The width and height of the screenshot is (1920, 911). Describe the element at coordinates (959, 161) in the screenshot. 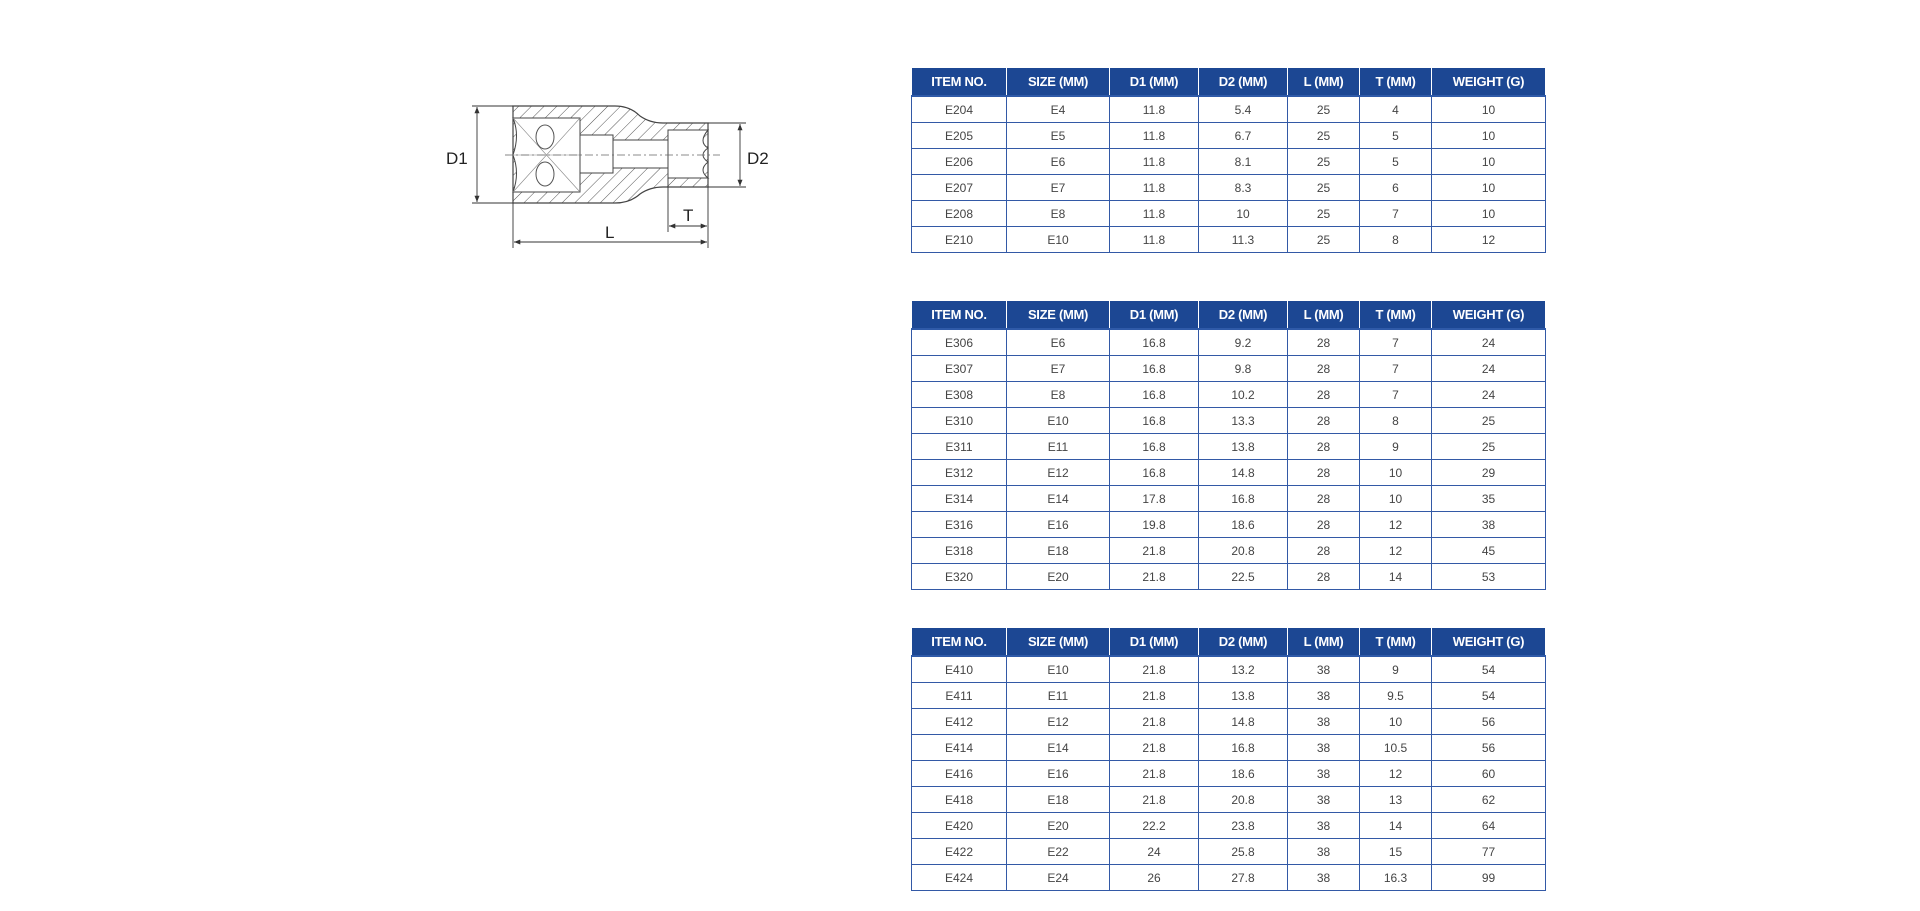

I see `table-cell: E206` at that location.